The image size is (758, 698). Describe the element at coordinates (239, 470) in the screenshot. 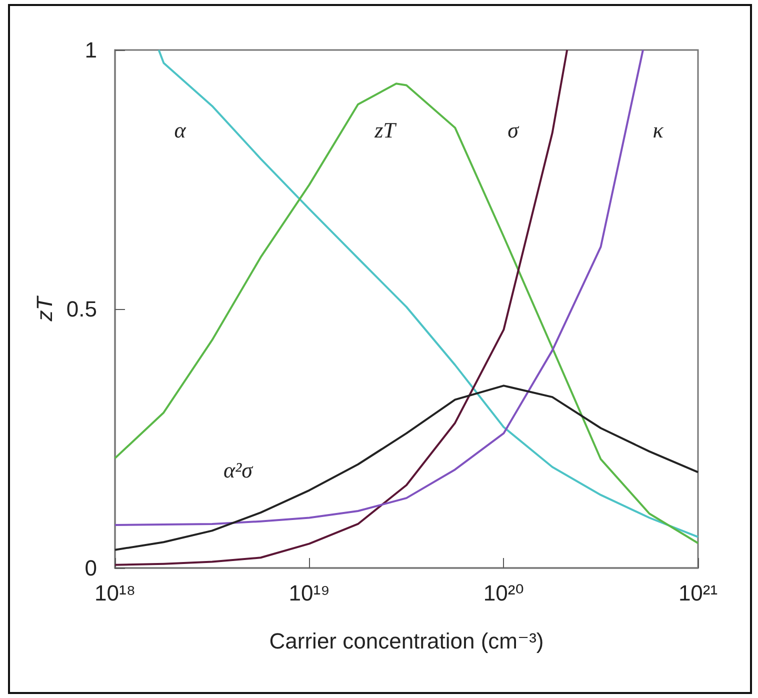

I see `series-label: α²σ` at that location.